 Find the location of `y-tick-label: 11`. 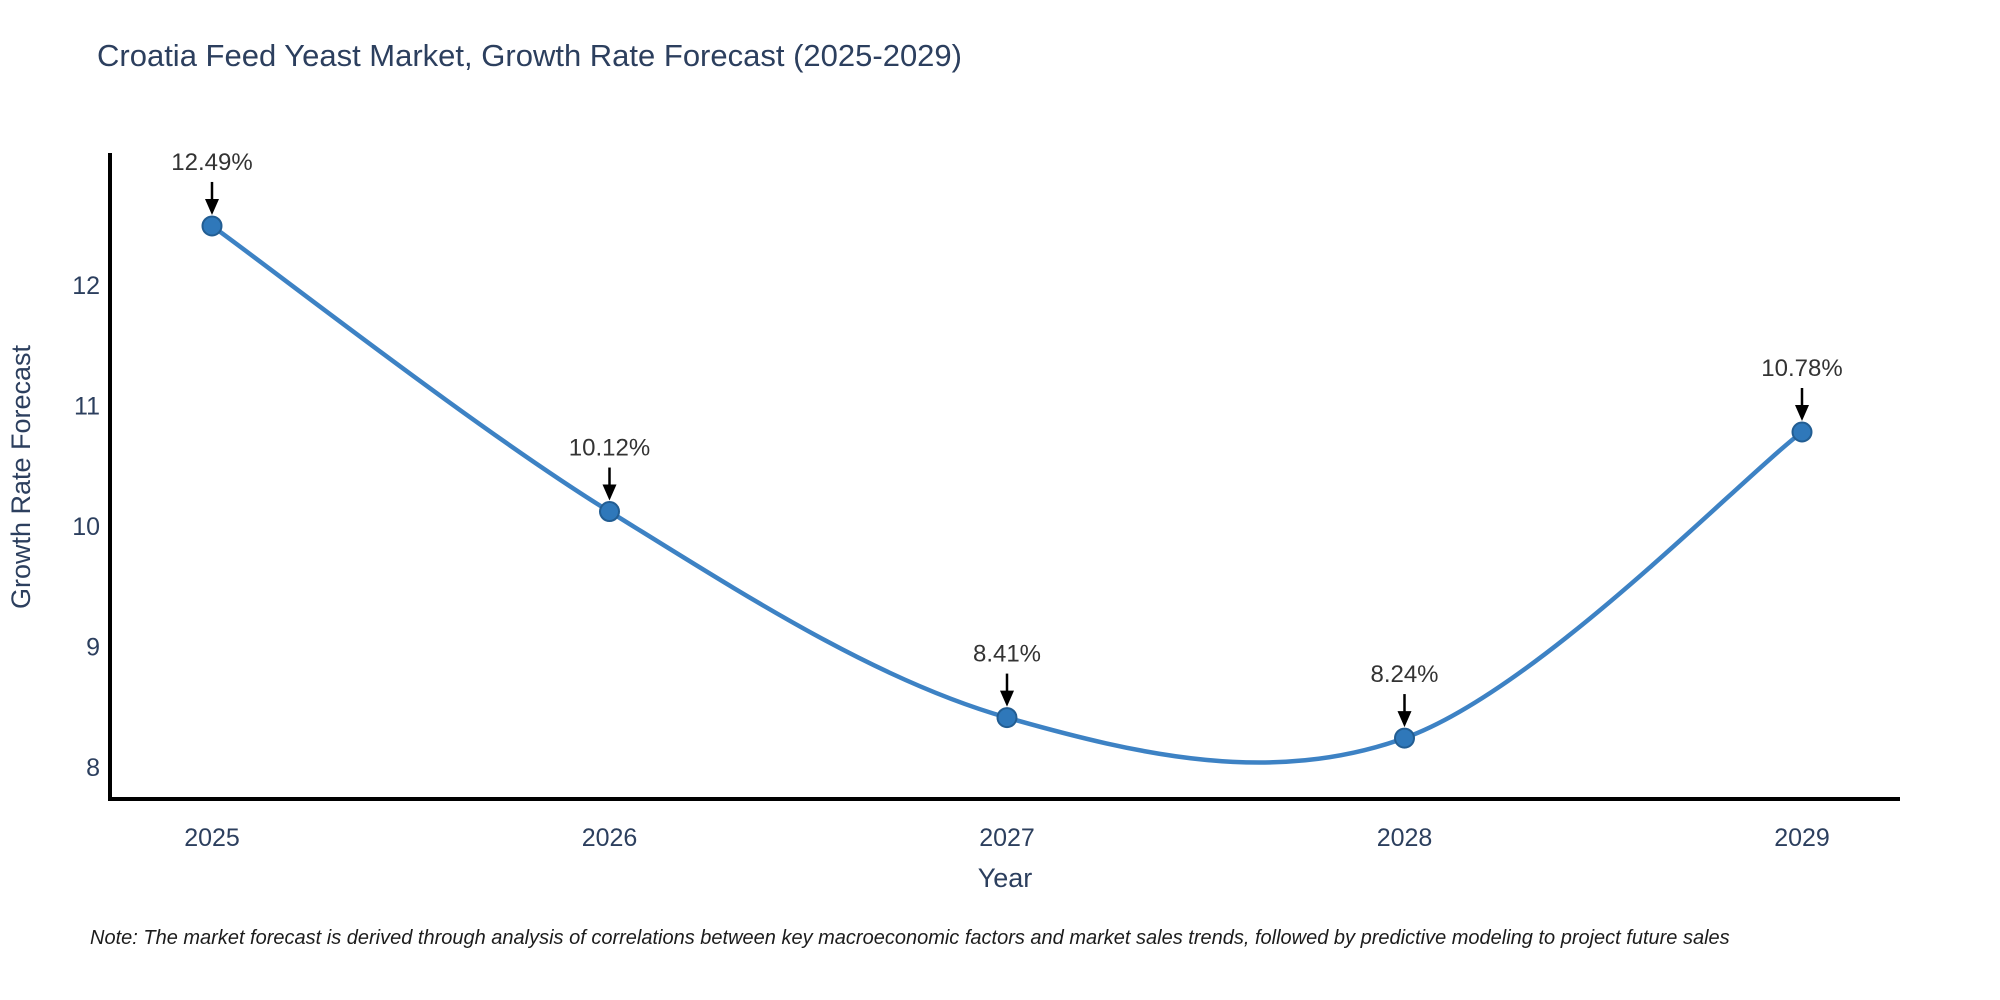

y-tick-label: 11 is located at coordinates (87, 407).